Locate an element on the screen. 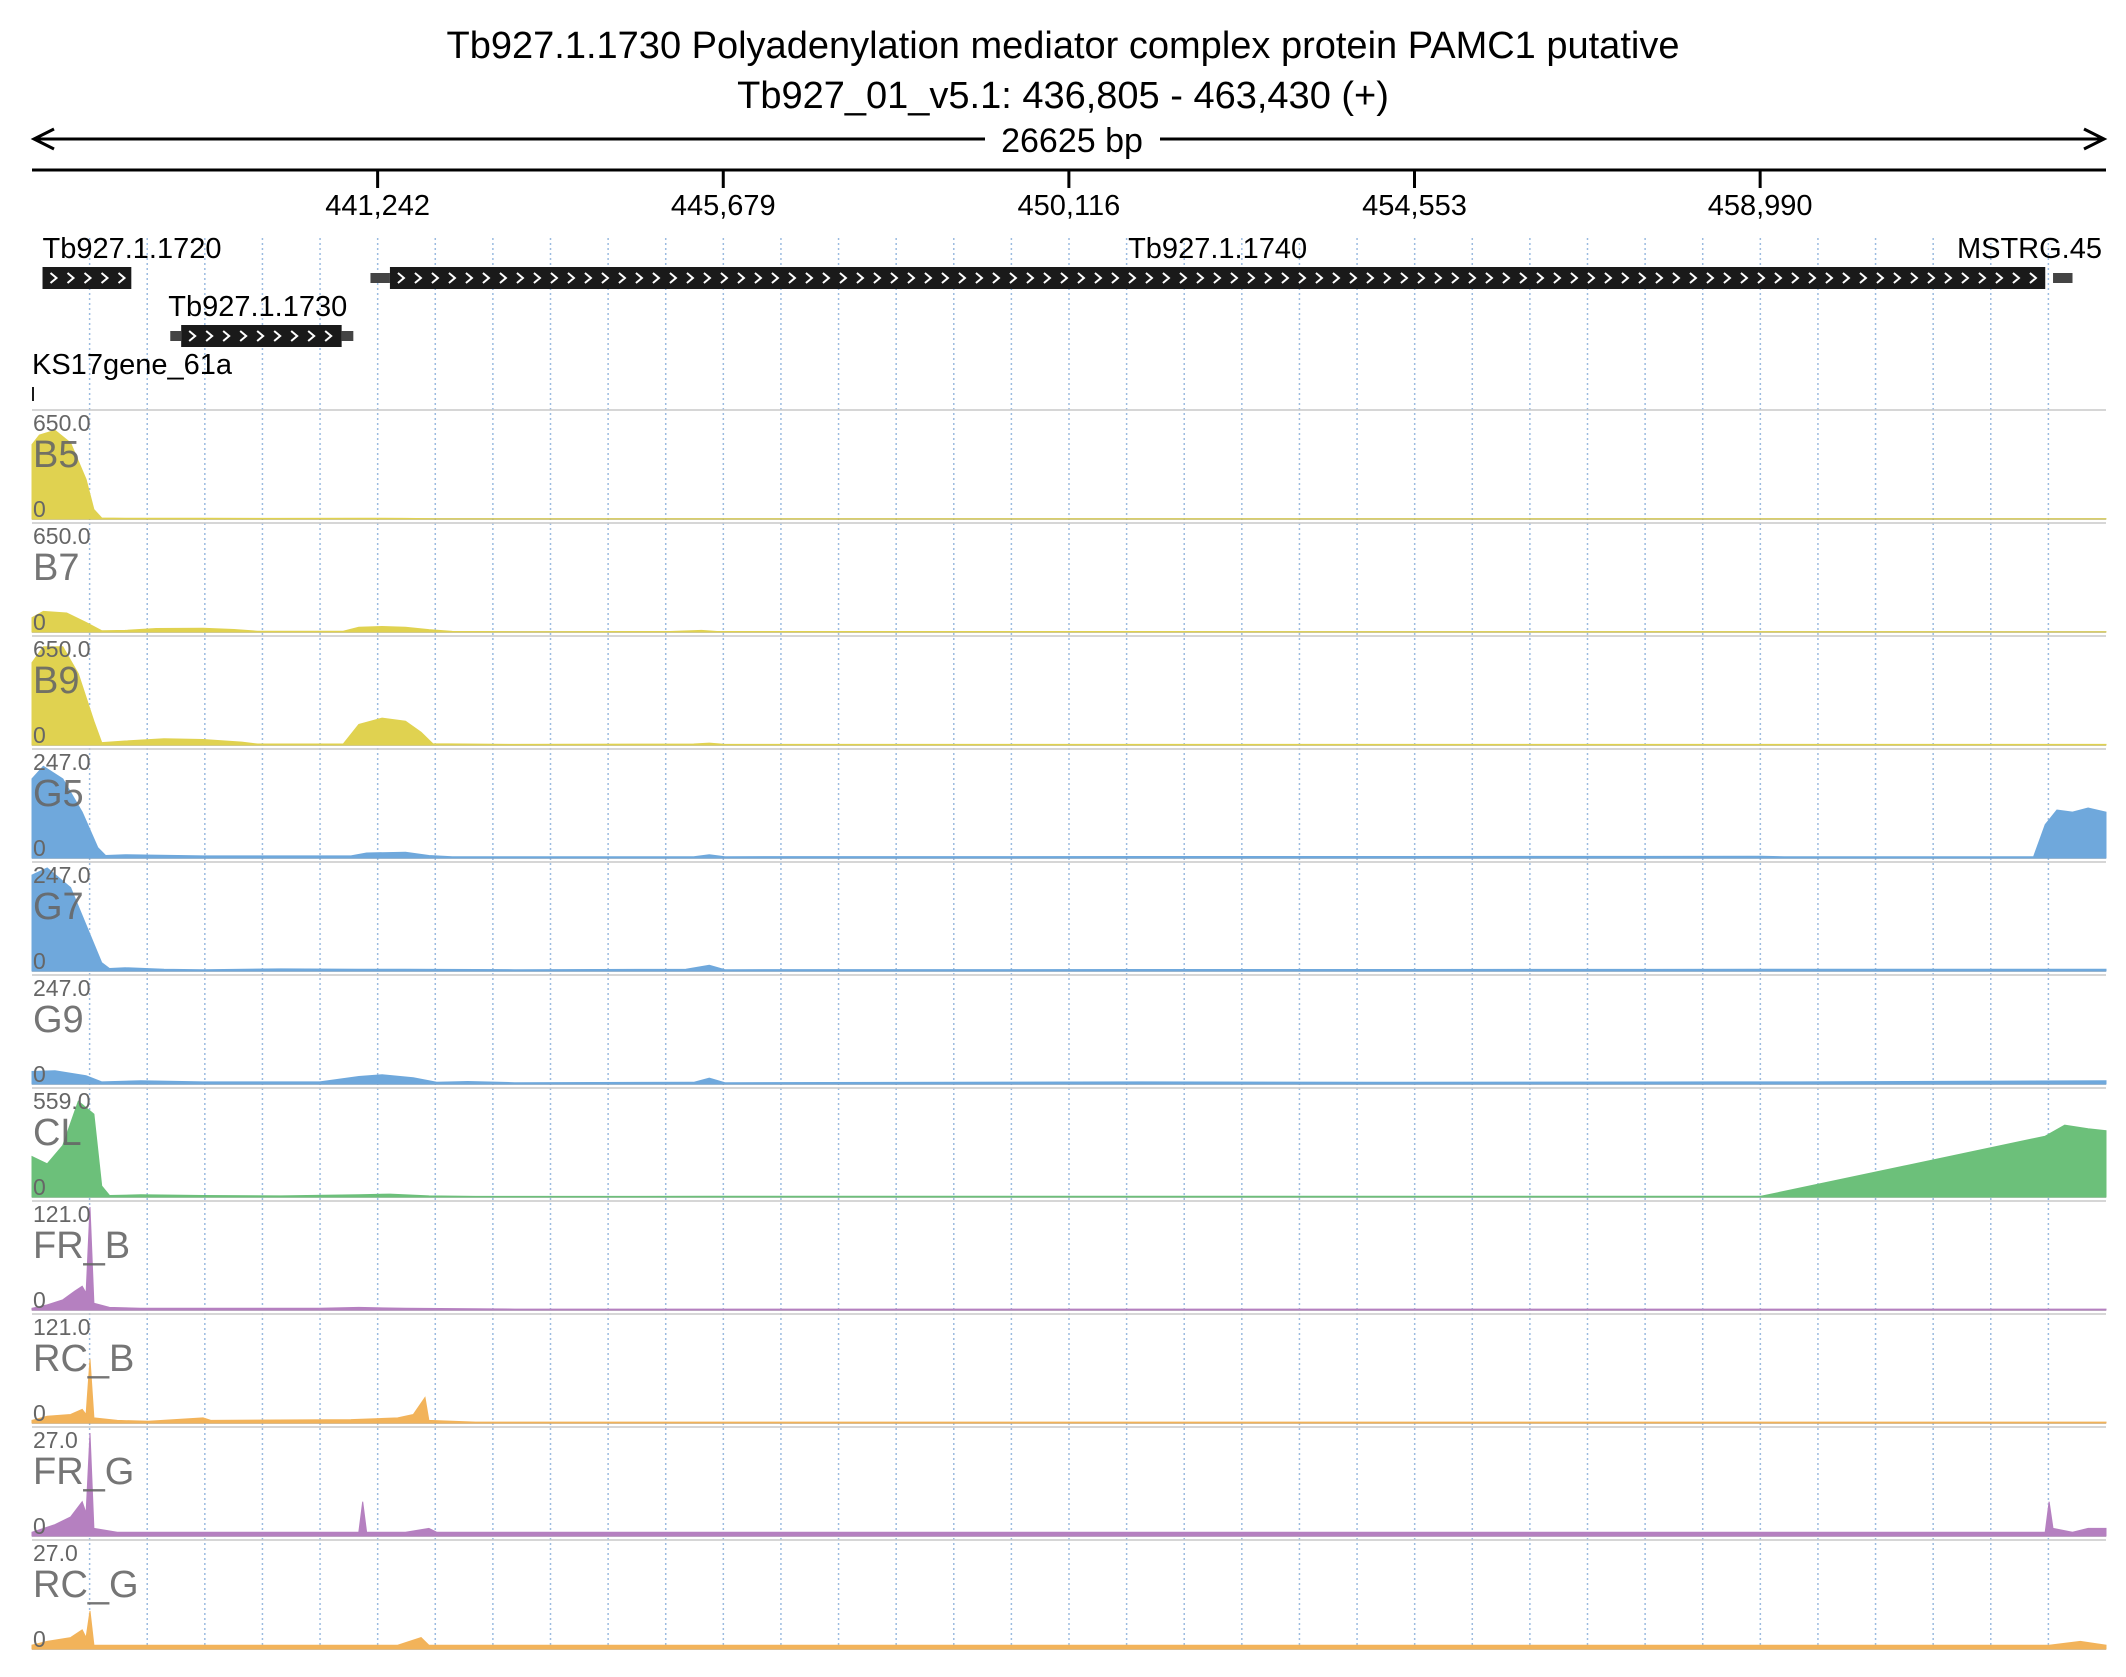 Image resolution: width=2126 pixels, height=1677 pixels. track-b5: 650.0B5 0 is located at coordinates (1069, 465).